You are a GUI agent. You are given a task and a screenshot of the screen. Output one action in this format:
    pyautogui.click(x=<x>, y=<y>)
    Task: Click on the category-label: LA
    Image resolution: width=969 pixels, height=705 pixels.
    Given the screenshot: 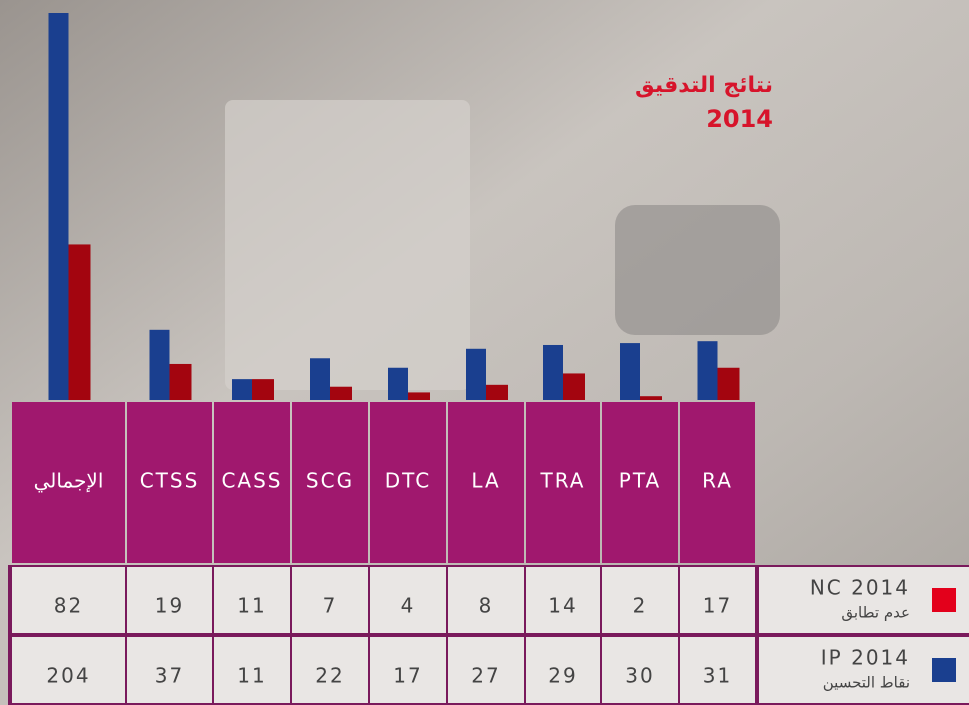 What is the action you would take?
    pyautogui.click(x=485, y=481)
    